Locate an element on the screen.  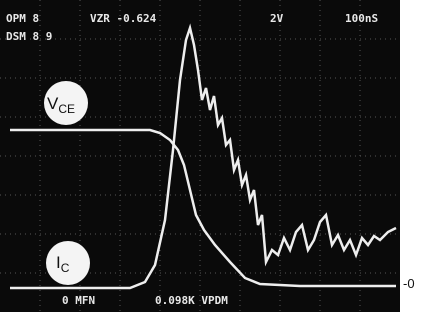
ic-label: IC is located at coordinates (63, 264).